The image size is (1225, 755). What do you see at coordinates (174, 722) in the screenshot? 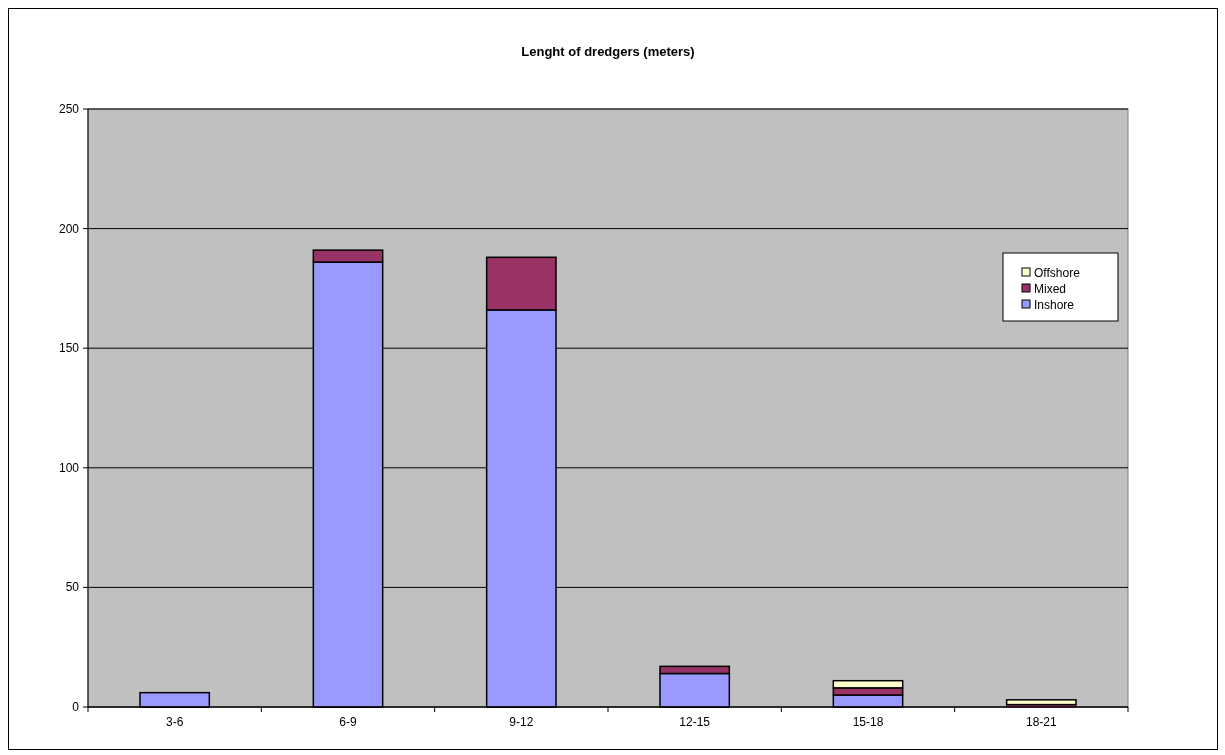
I see `x-tick-label: 3-6` at bounding box center [174, 722].